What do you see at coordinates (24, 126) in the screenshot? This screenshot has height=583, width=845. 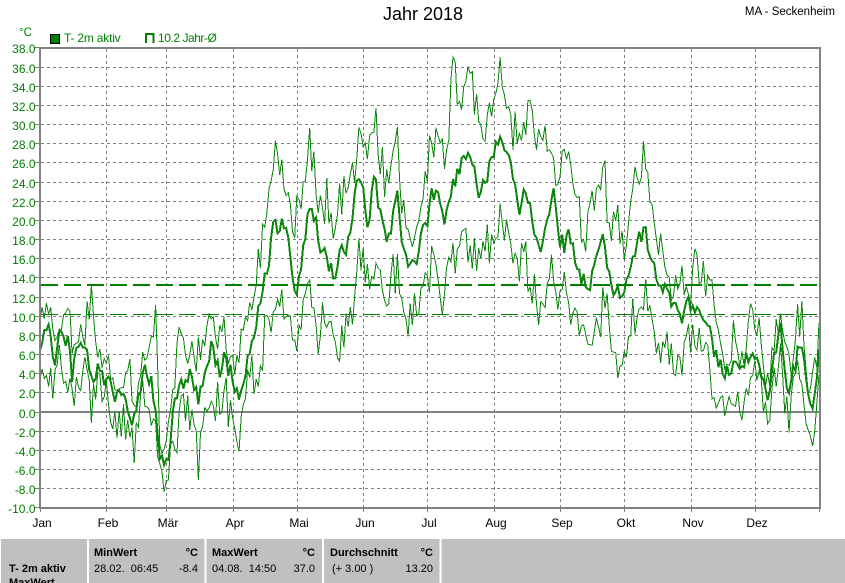 I see `svg-text: 30.0` at bounding box center [24, 126].